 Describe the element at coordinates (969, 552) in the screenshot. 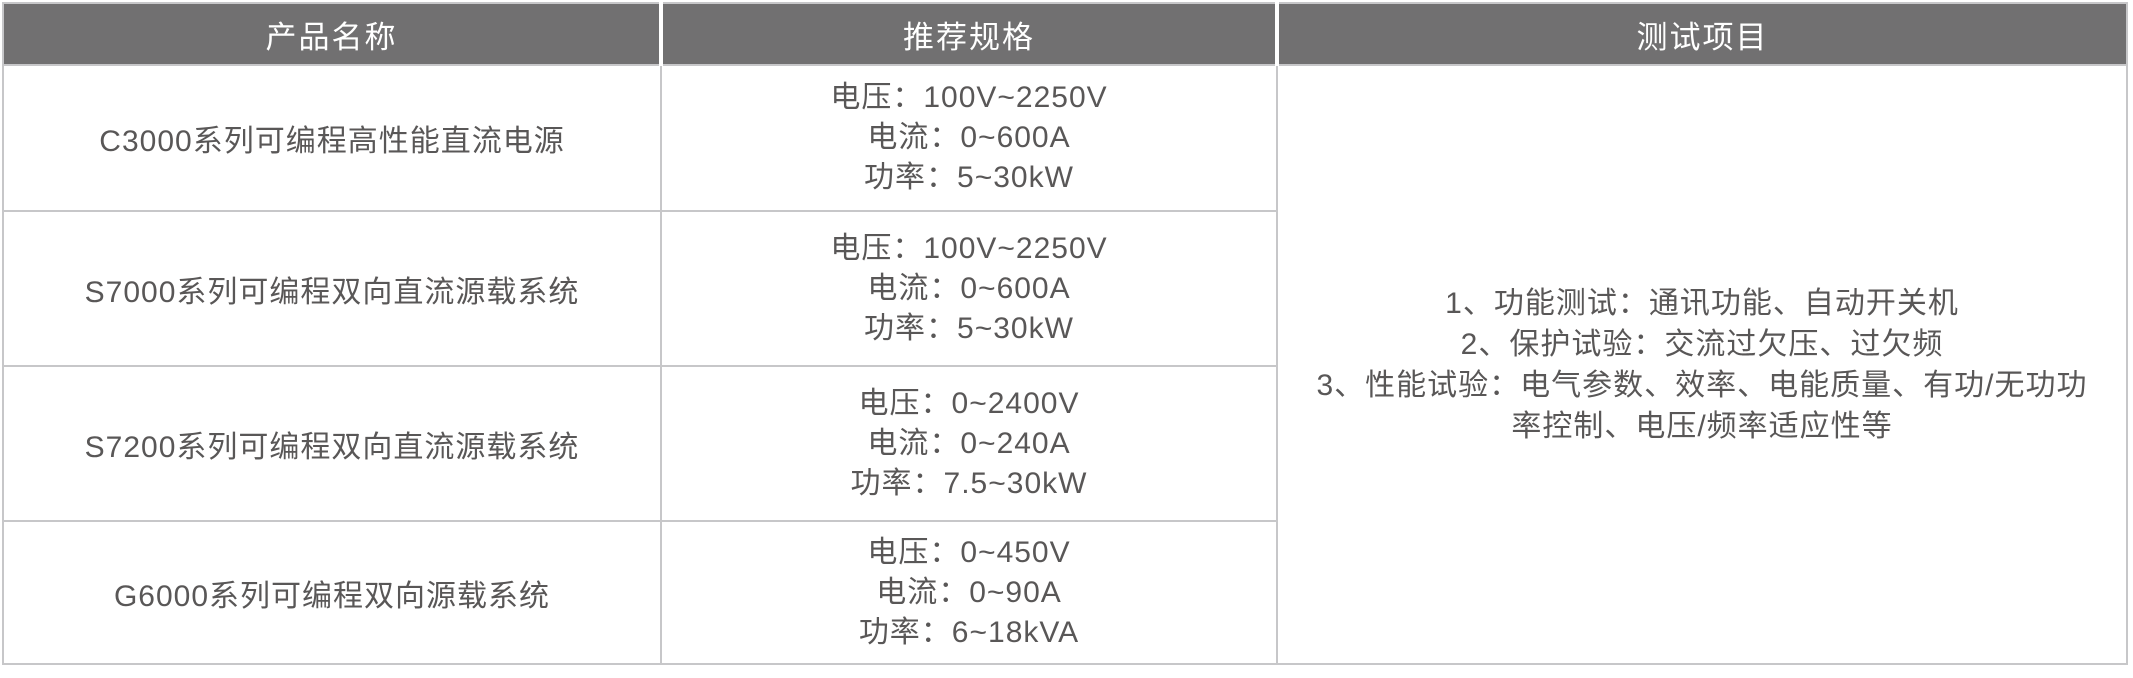

I see `spec-voltage: 电压：0~450V` at that location.